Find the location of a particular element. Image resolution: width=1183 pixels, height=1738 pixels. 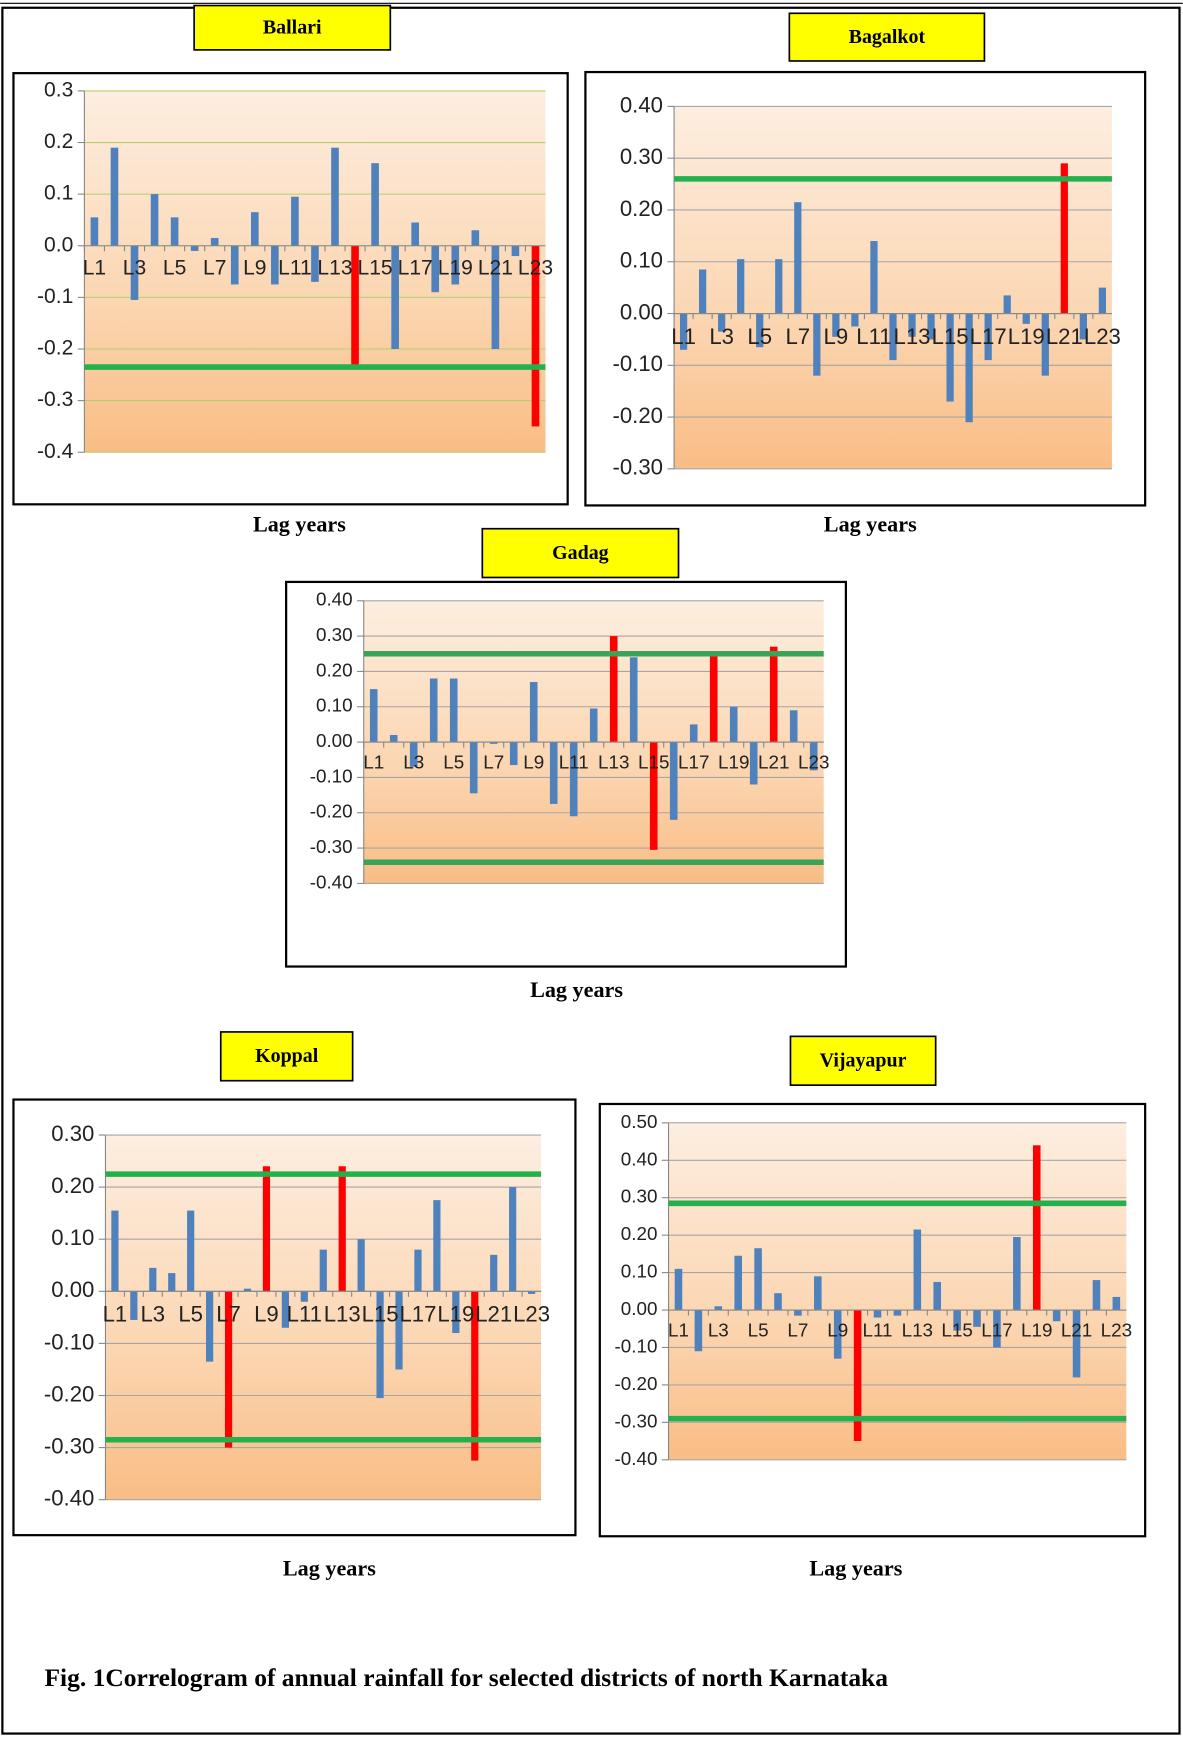

x-axis-title: Lag years is located at coordinates (855, 1568).